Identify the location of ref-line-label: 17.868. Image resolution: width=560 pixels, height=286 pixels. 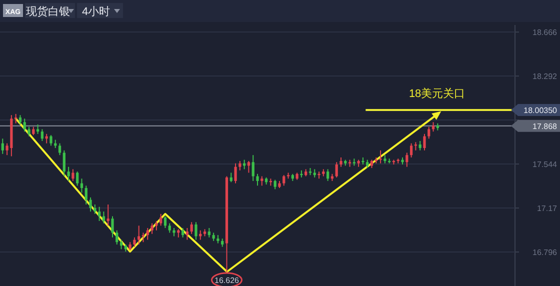
(545, 126).